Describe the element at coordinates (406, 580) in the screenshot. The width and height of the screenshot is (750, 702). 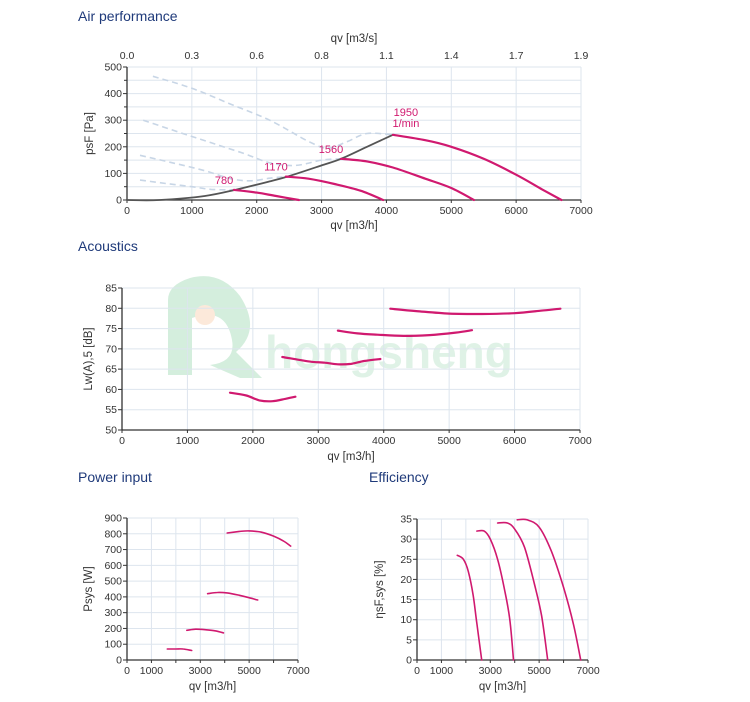
I see `y-tick-label: 20` at that location.